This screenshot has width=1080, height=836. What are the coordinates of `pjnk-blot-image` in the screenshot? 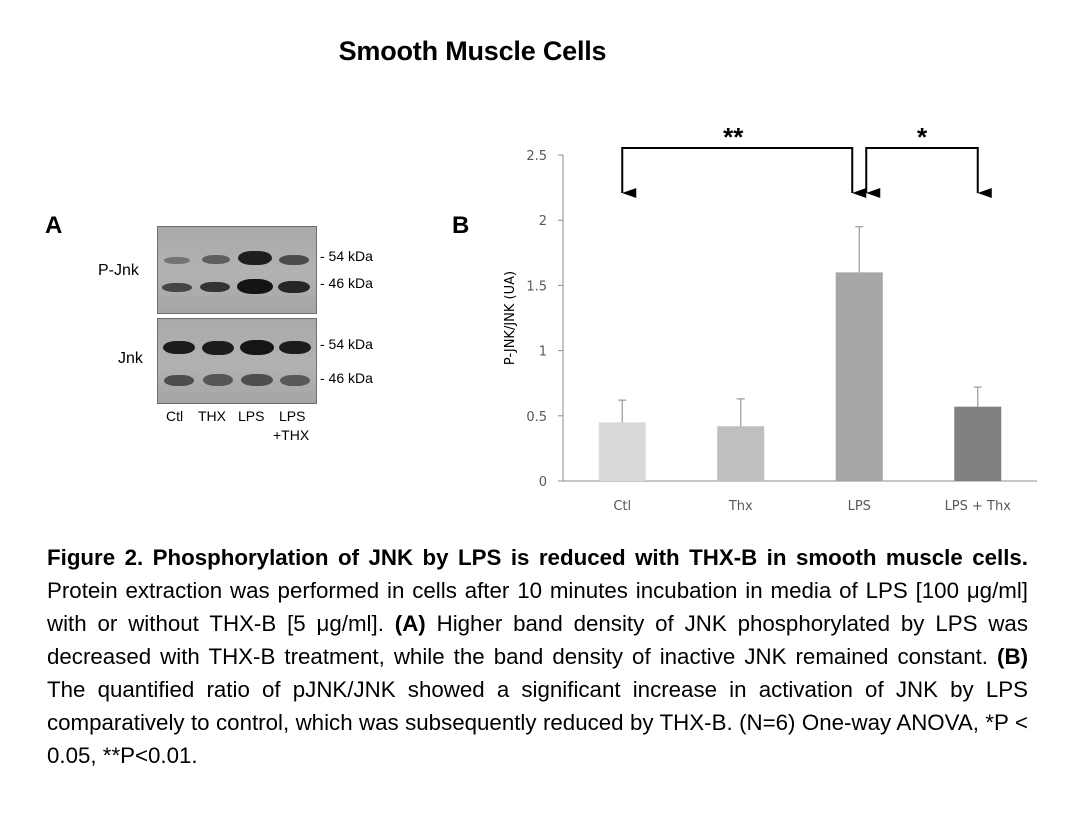 It's located at (237, 270).